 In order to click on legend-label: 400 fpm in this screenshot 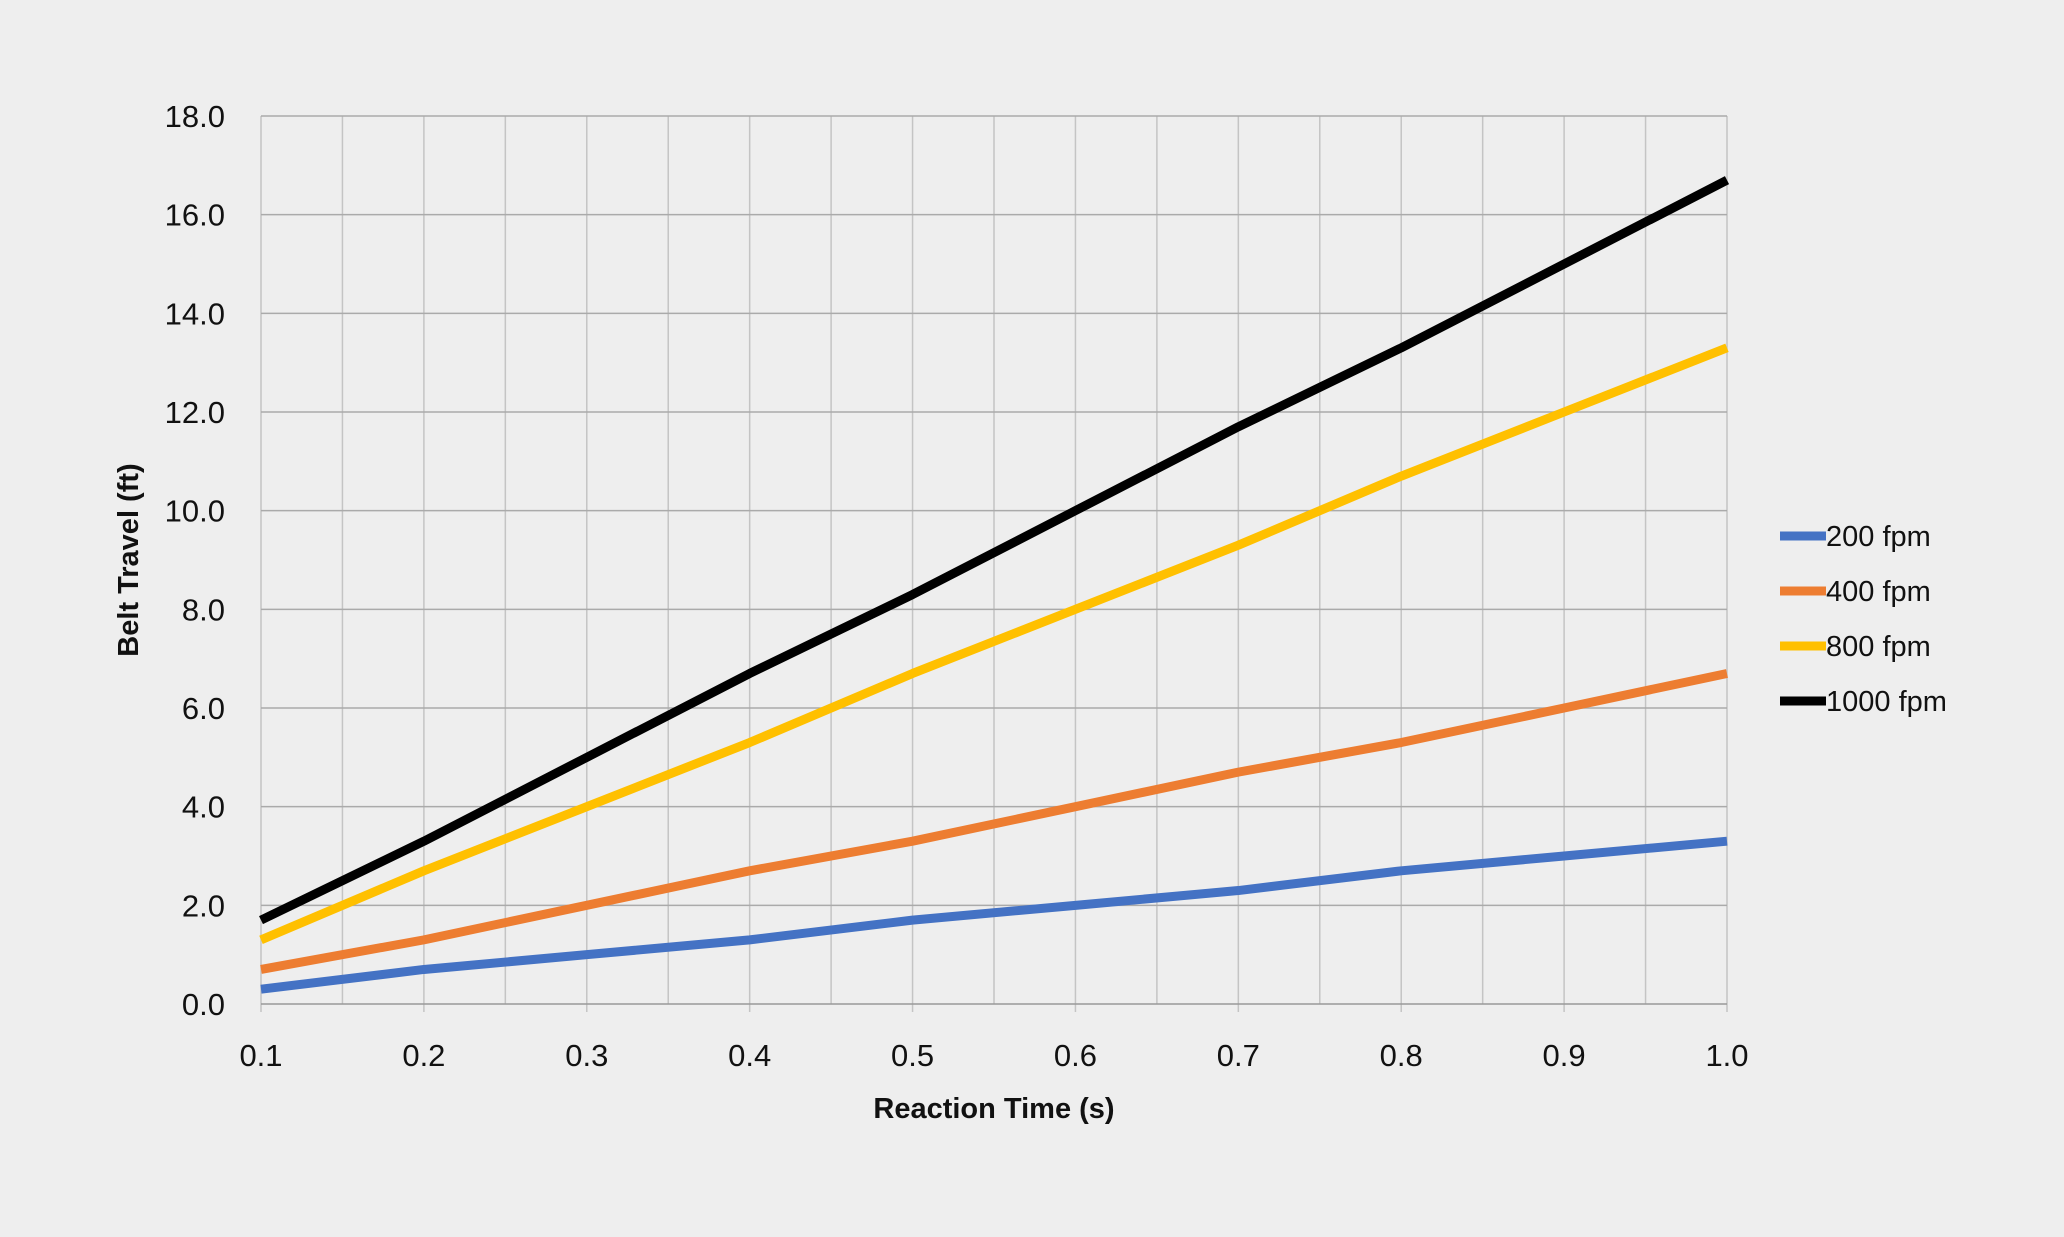, I will do `click(1878, 592)`.